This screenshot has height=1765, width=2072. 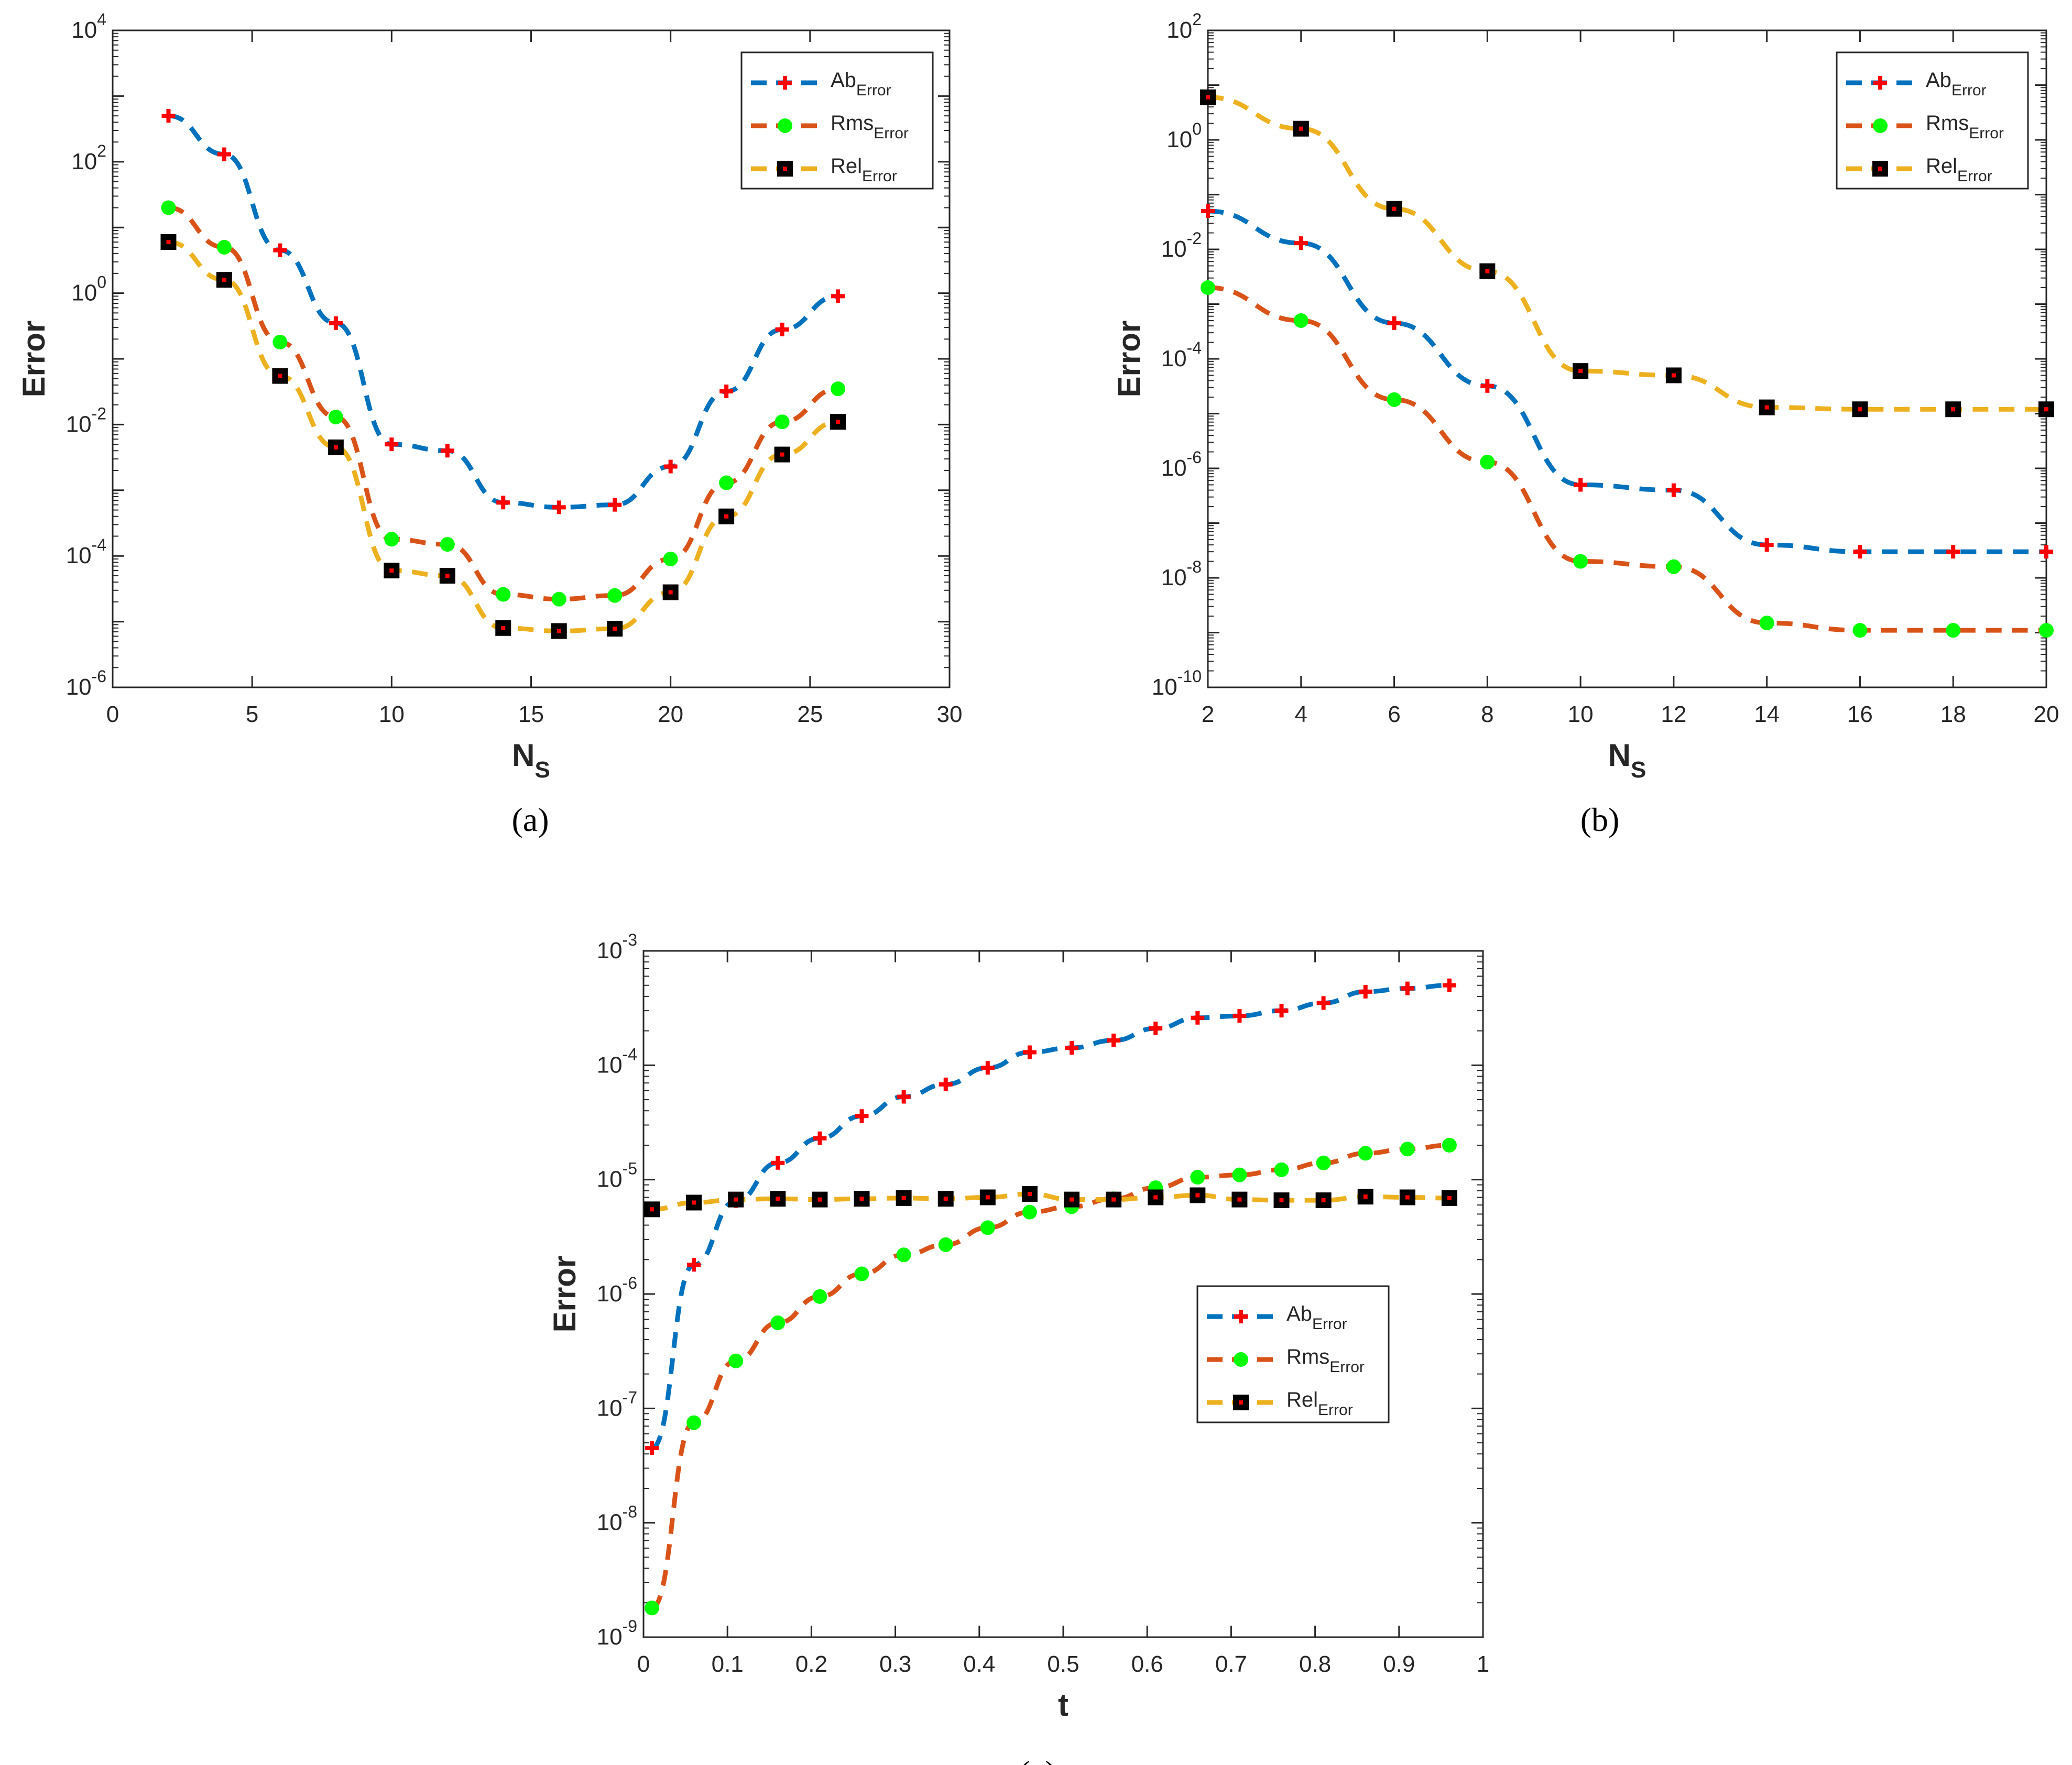 What do you see at coordinates (1037, 1759) in the screenshot?
I see `figure-caption: (c)` at bounding box center [1037, 1759].